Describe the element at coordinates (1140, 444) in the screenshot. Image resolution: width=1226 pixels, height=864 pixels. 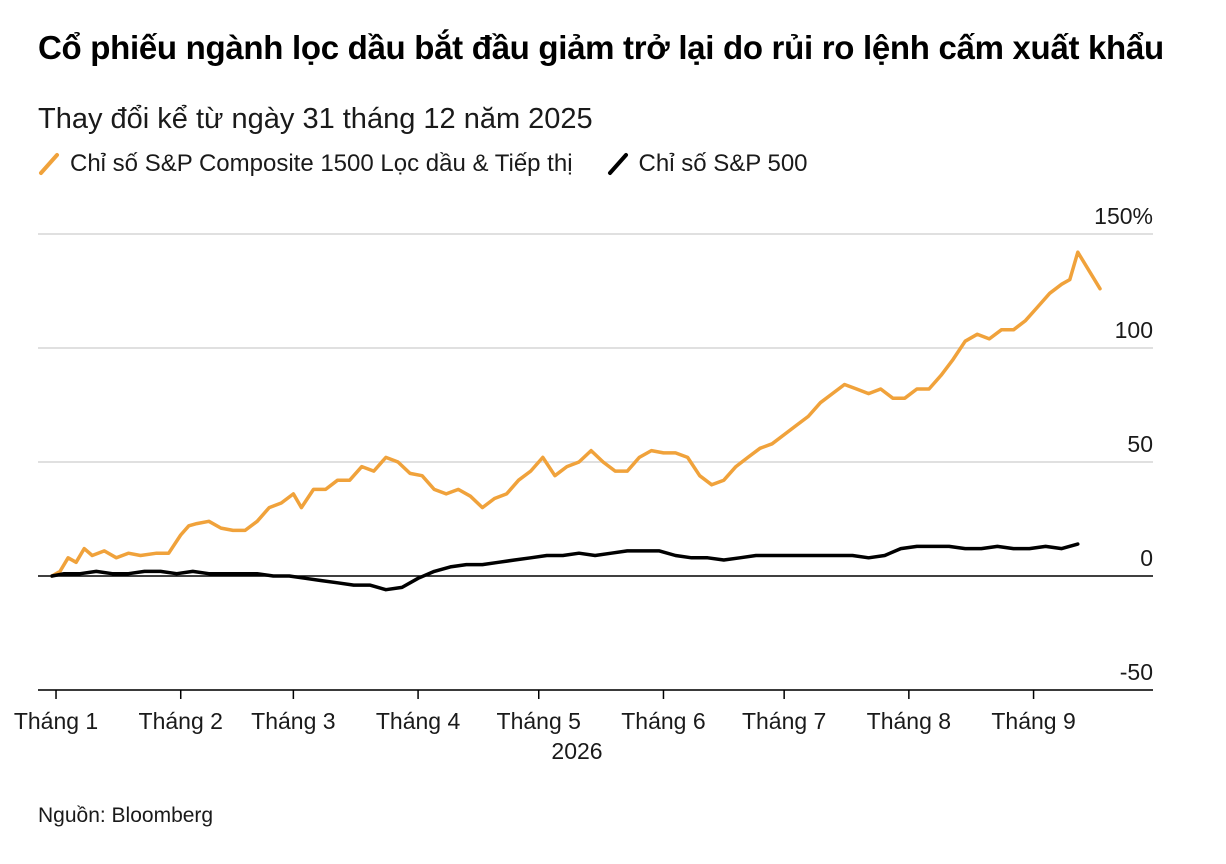
I see `y-tick-label: 50` at that location.